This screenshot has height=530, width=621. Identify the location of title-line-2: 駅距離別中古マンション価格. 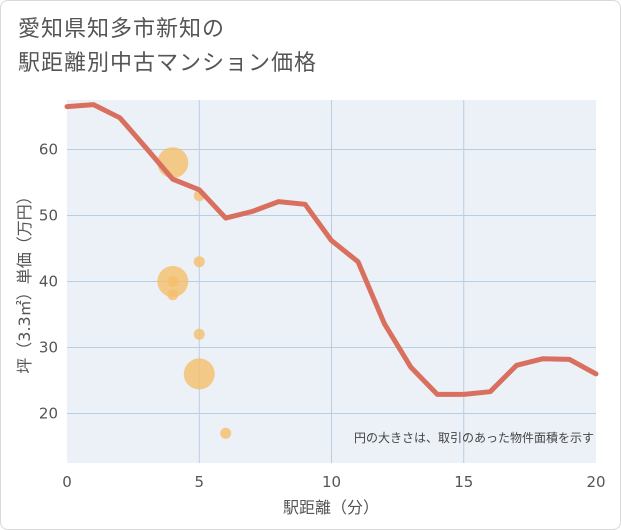
(168, 63).